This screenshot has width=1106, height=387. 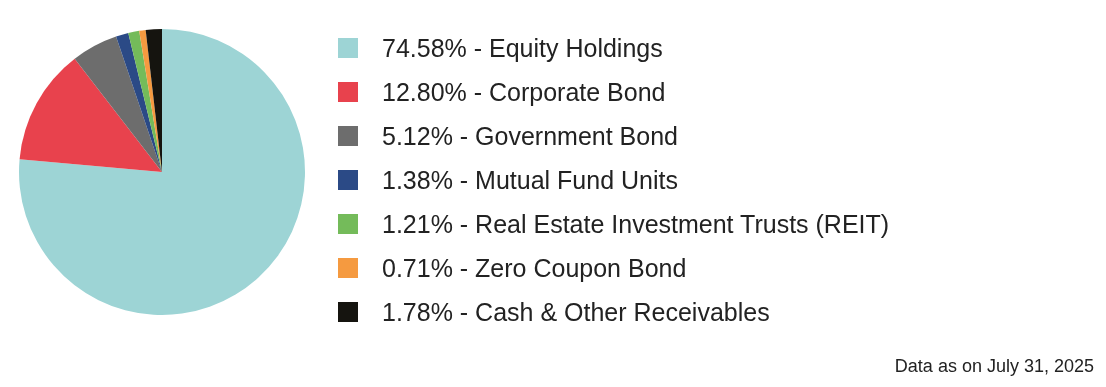 I want to click on legend-label: 1.21% - Real Estate Investment Trusts (REIT), so click(x=636, y=224).